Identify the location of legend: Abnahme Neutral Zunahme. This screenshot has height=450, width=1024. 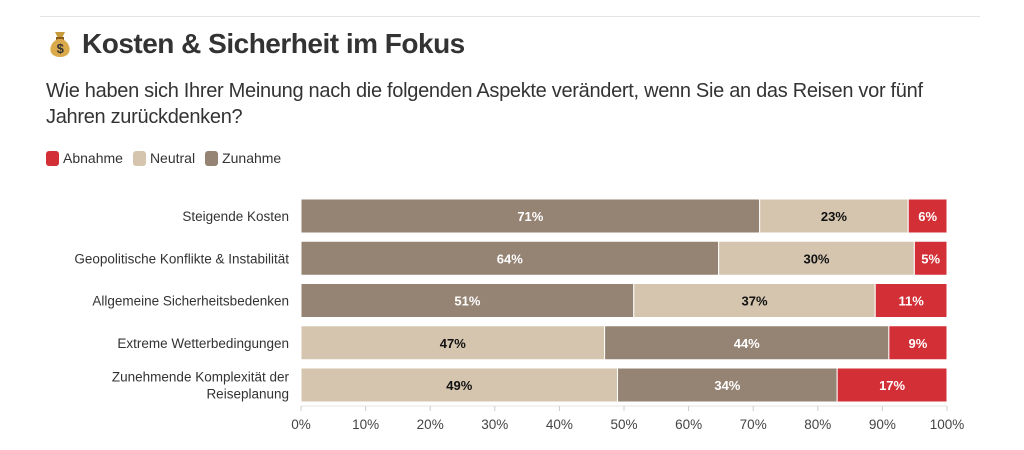
(163, 158).